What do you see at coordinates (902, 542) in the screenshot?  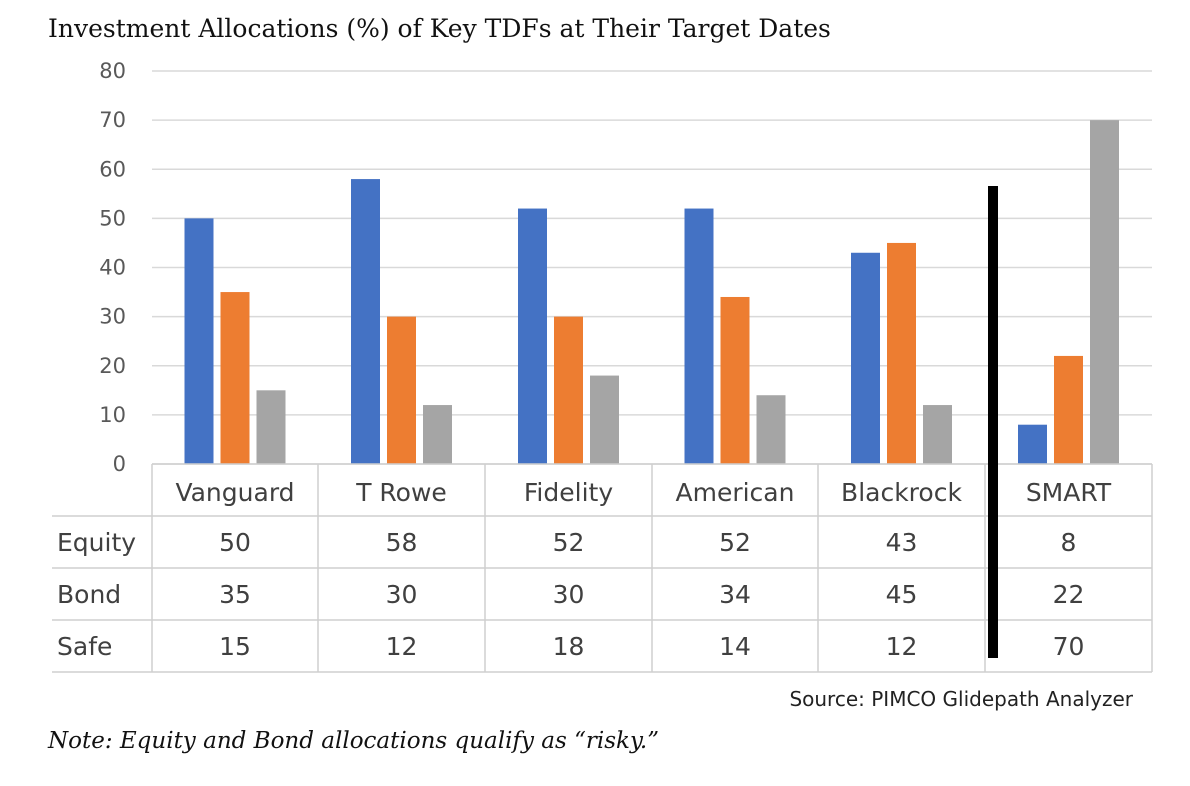 I see `data-label: 43` at bounding box center [902, 542].